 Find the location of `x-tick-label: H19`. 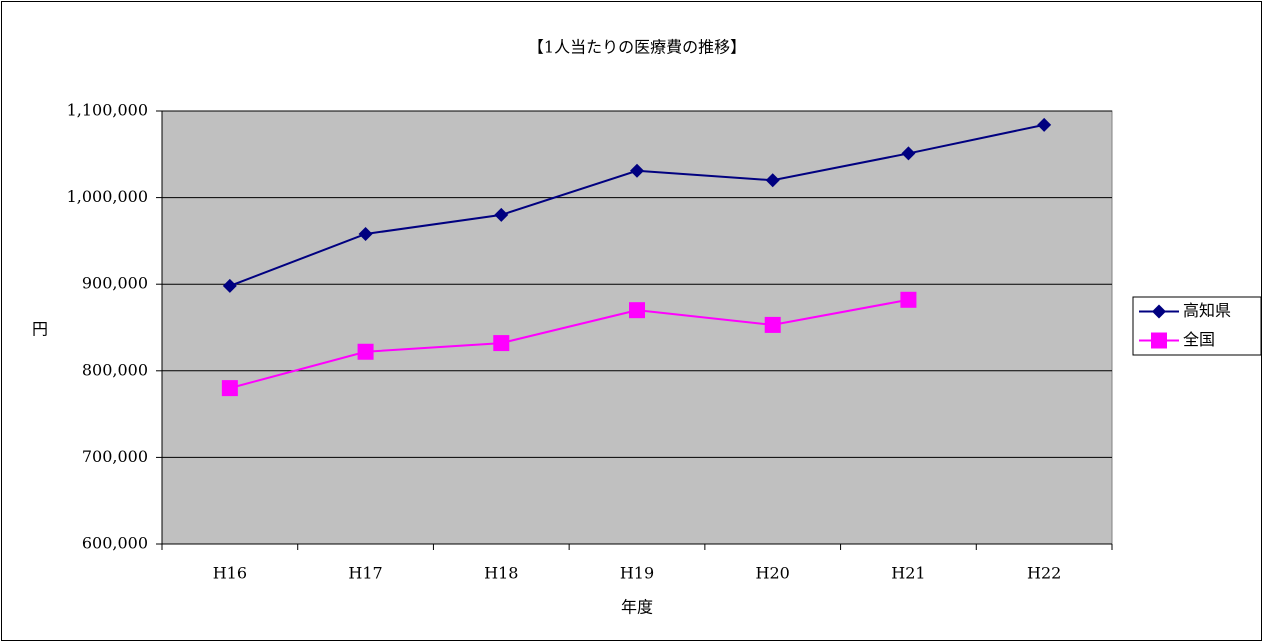

x-tick-label: H19 is located at coordinates (637, 573).